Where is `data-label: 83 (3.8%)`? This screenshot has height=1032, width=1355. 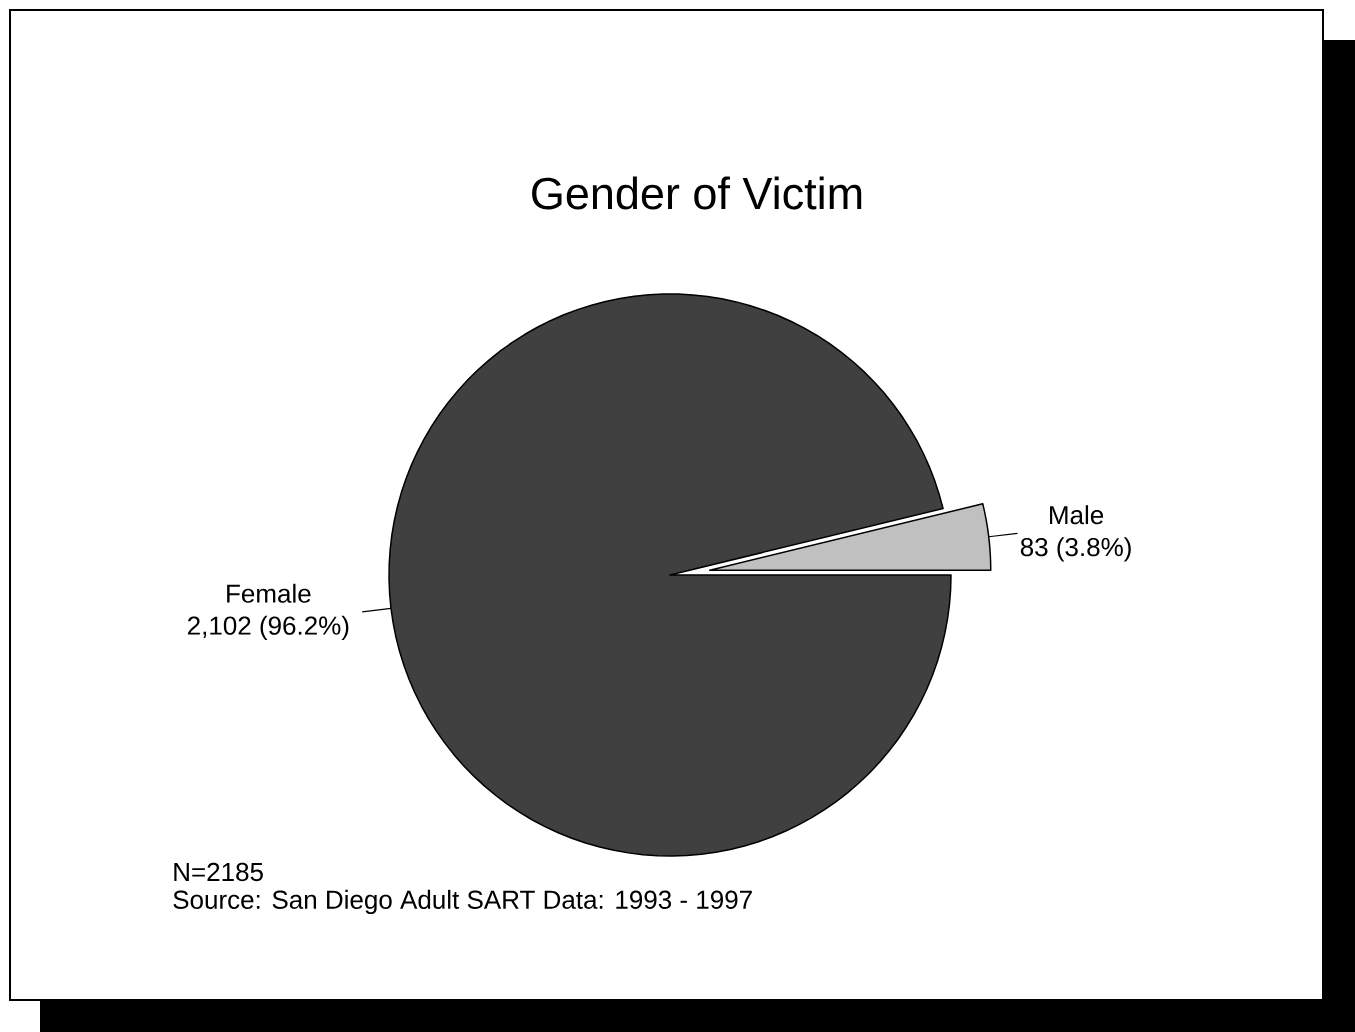
data-label: 83 (3.8%) is located at coordinates (1075, 549).